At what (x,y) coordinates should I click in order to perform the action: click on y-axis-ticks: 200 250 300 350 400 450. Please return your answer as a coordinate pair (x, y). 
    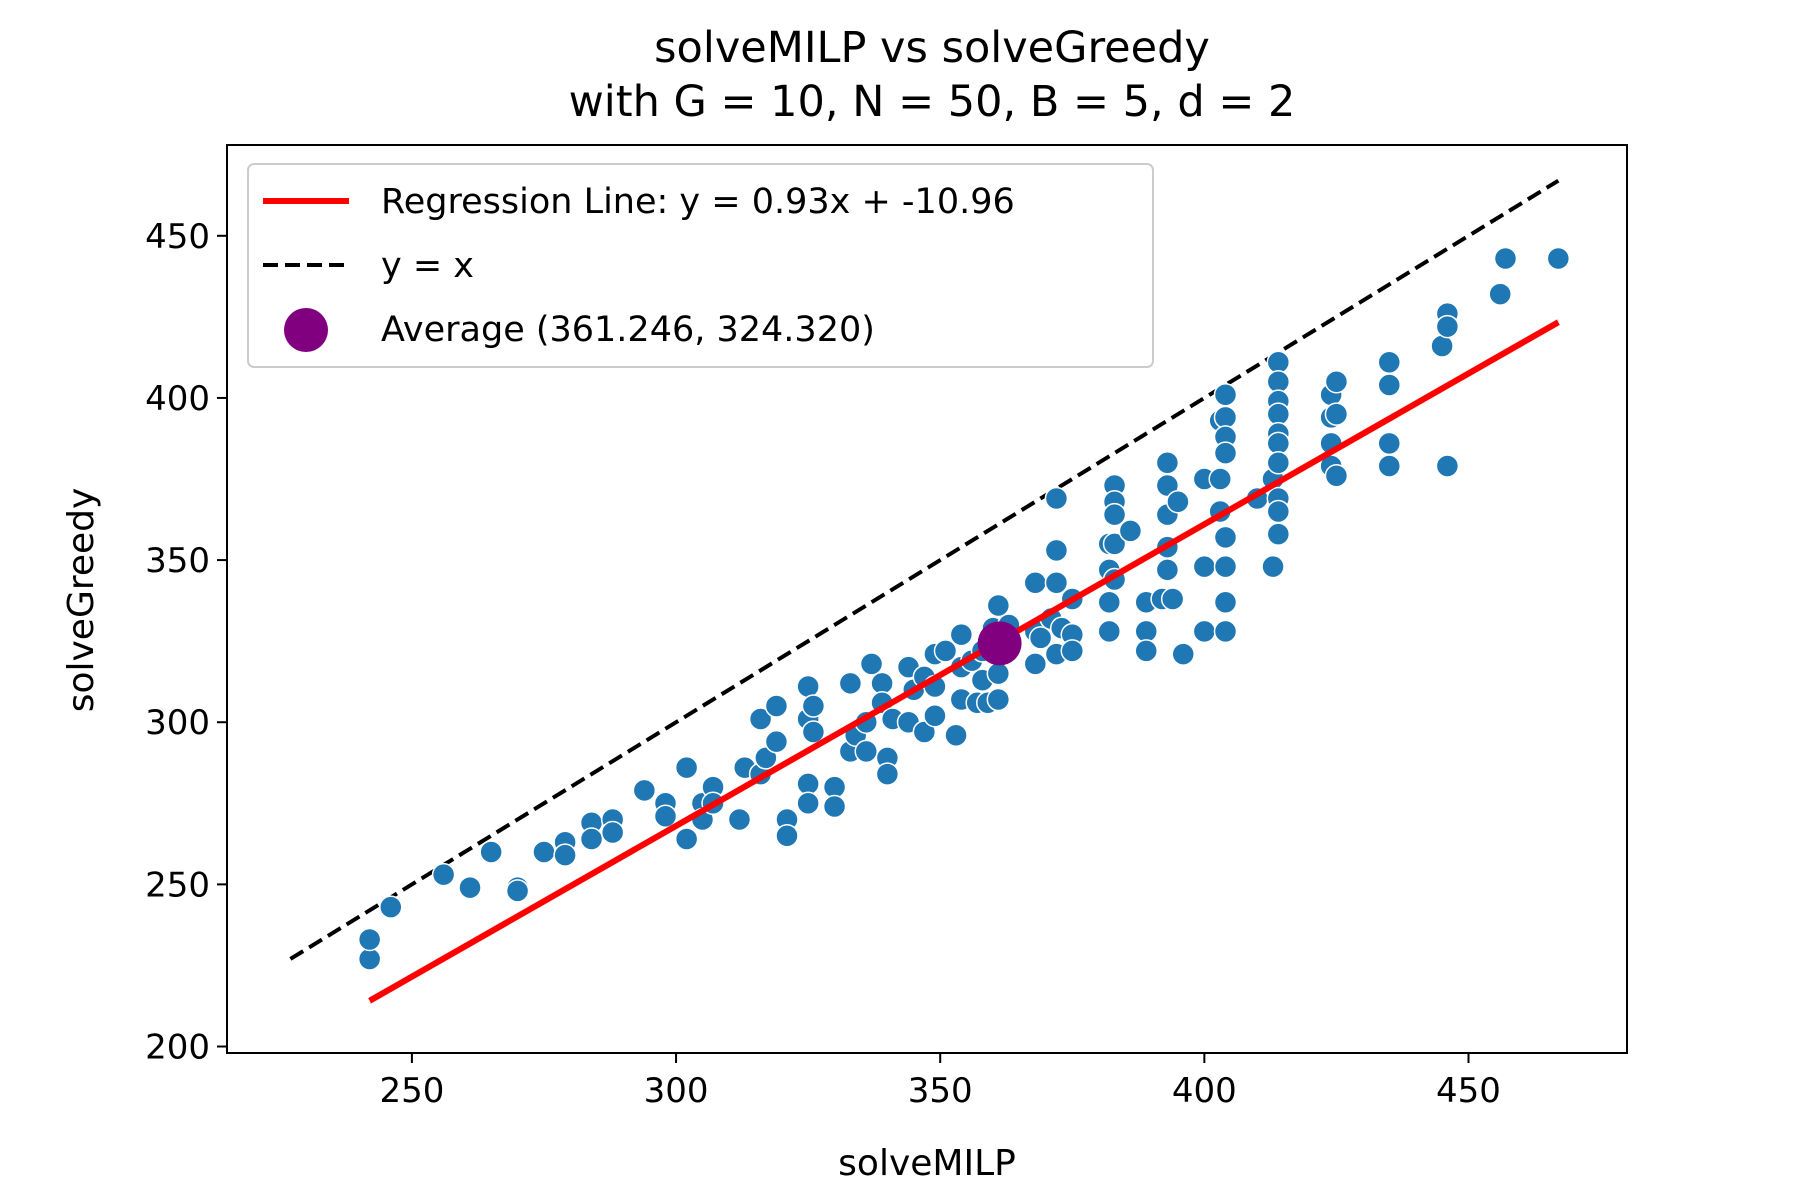
    Looking at the image, I should click on (186, 642).